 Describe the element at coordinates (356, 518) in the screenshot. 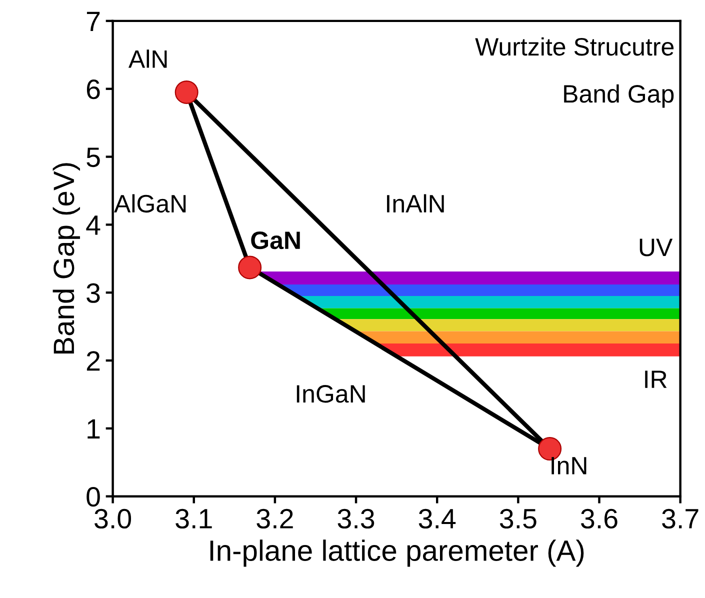

I see `x-tick-label: 3.3` at that location.